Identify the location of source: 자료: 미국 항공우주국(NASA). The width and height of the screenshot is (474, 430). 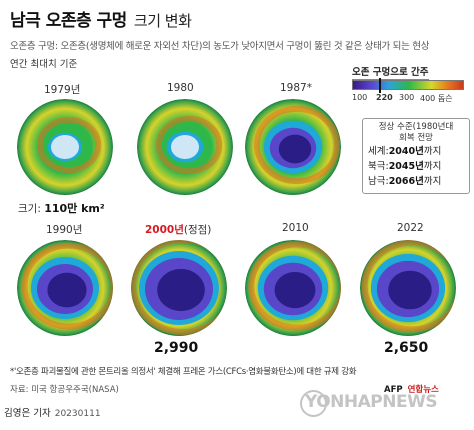
(64, 390).